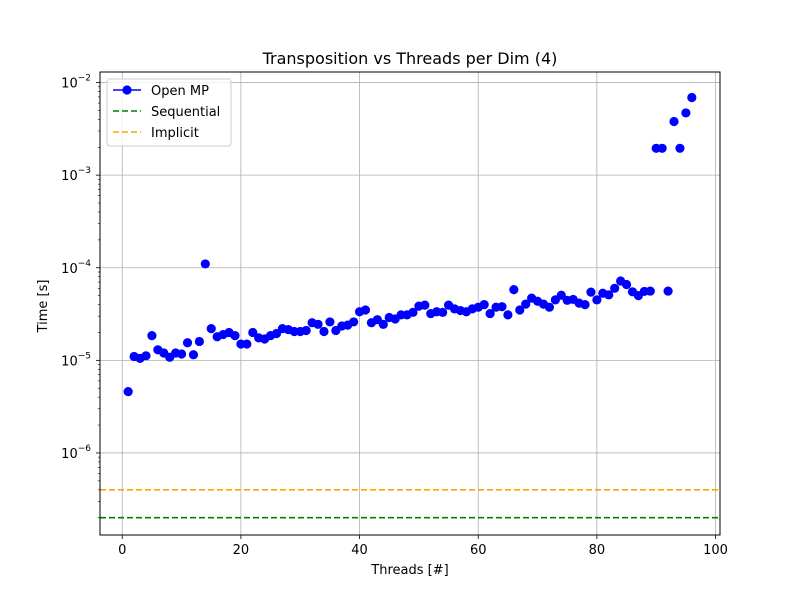 This screenshot has height=600, width=800. What do you see at coordinates (84, 79) in the screenshot?
I see `y-tick-label-exponent: −2` at bounding box center [84, 79].